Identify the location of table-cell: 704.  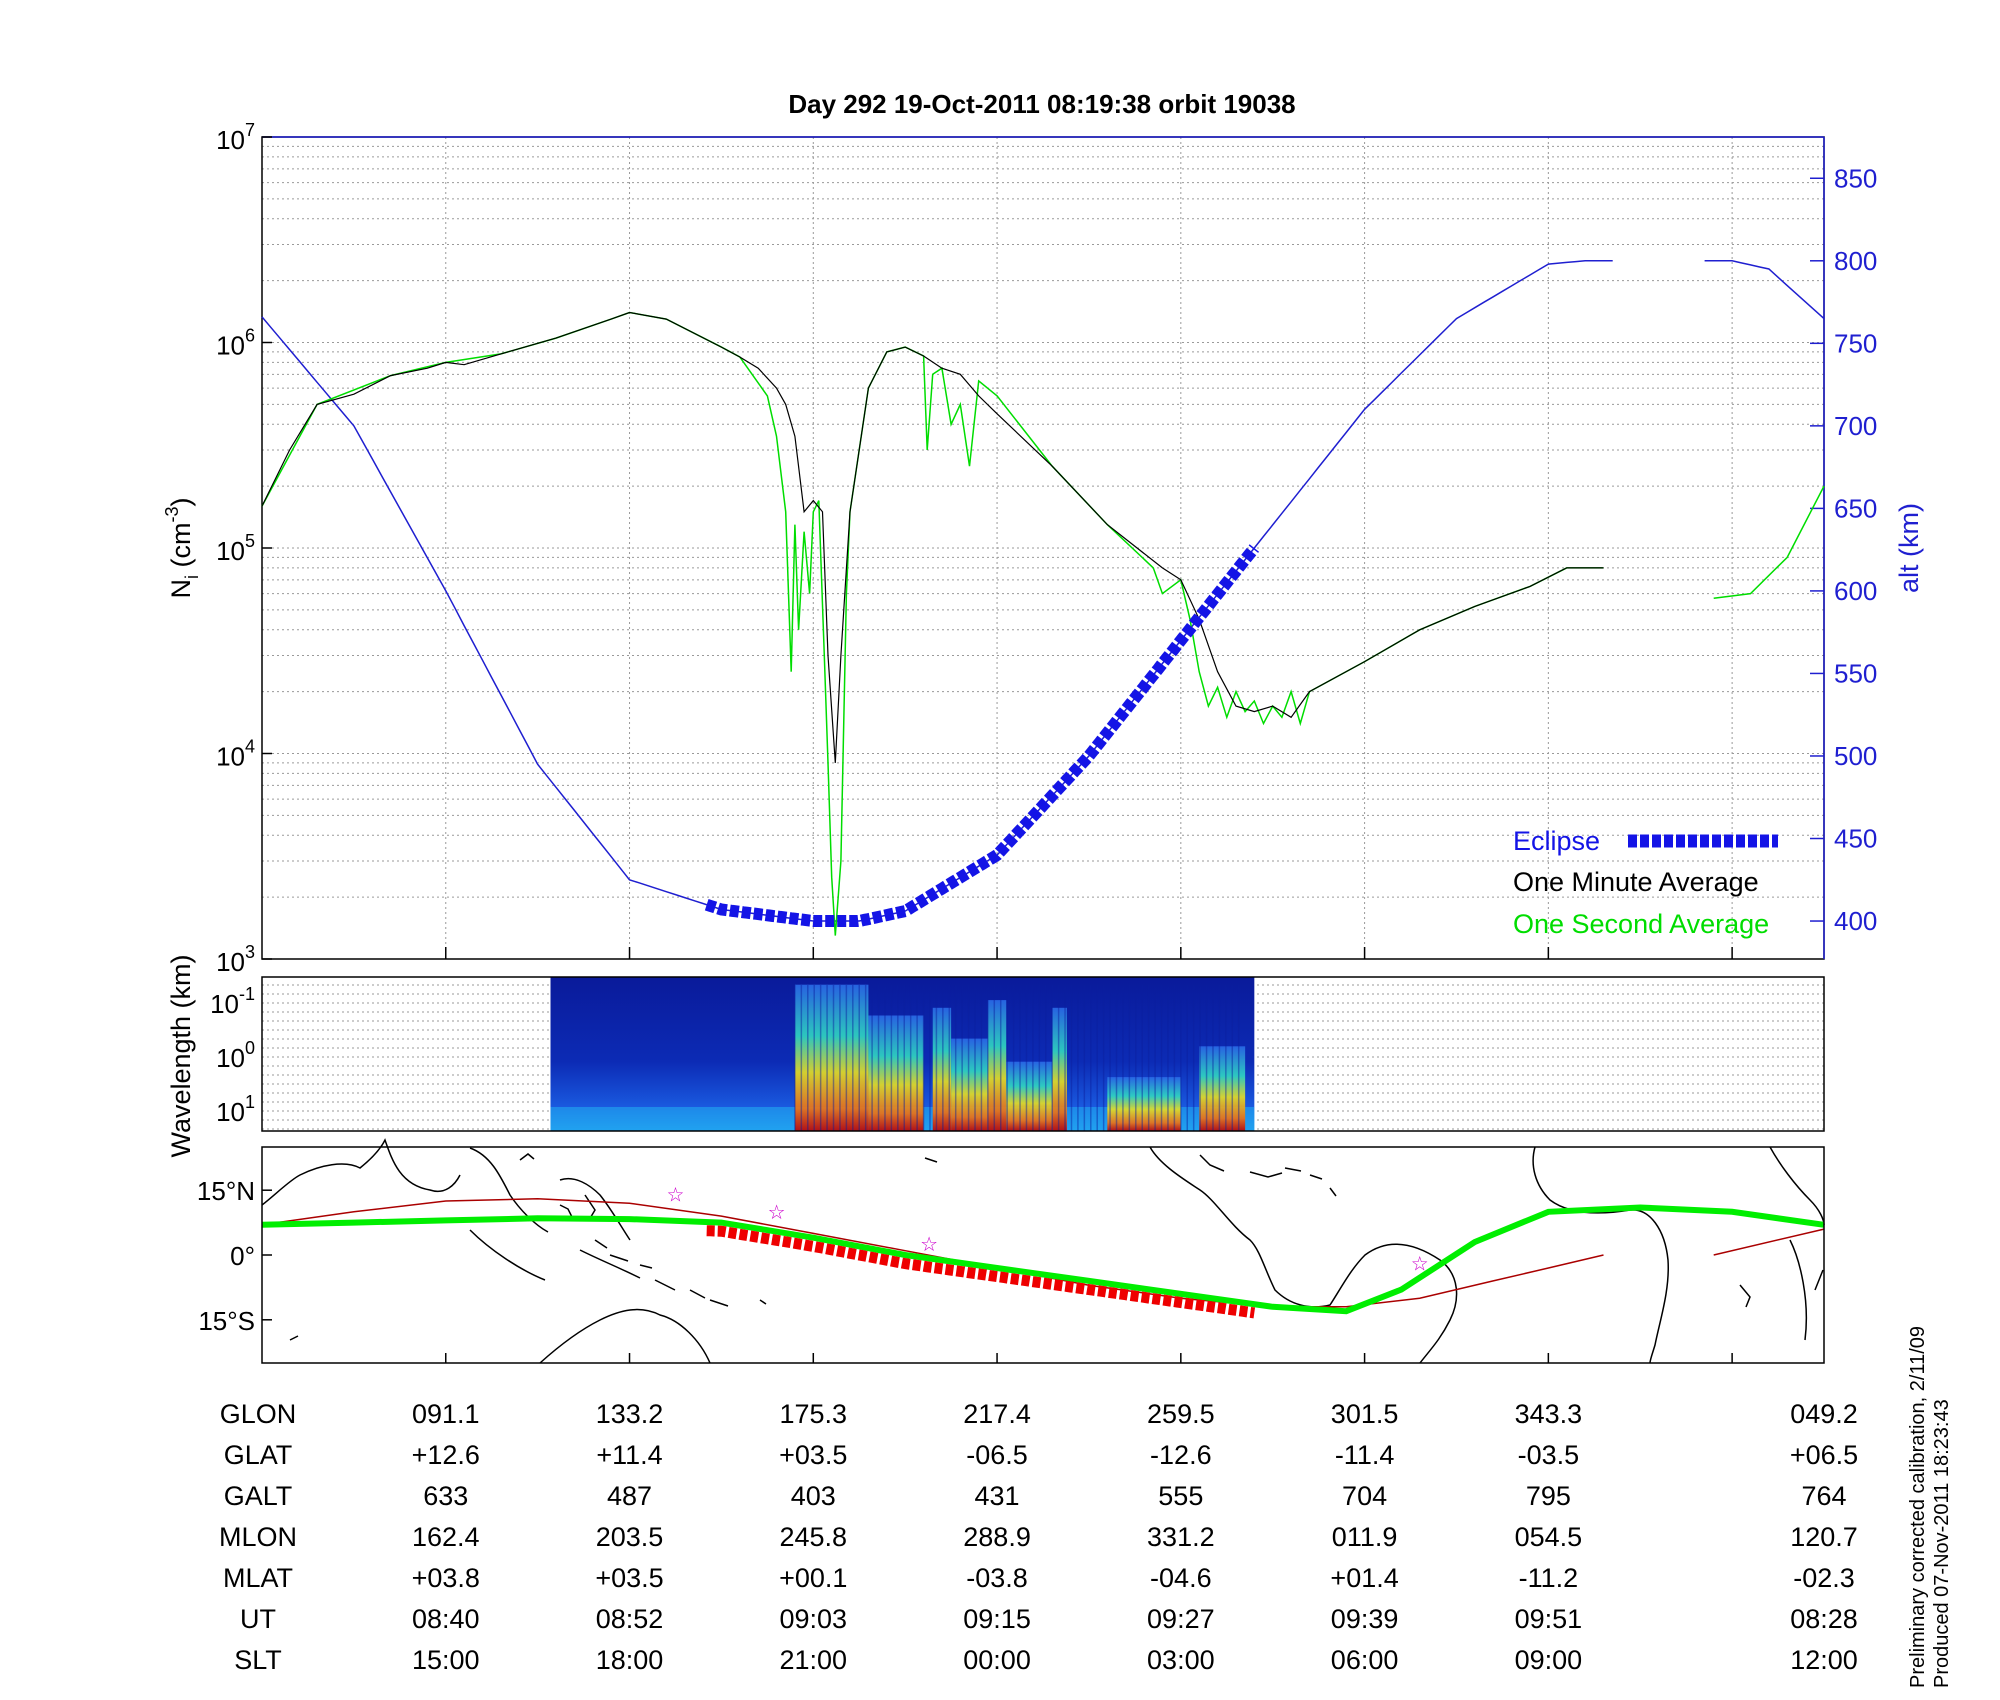
(1364, 1496).